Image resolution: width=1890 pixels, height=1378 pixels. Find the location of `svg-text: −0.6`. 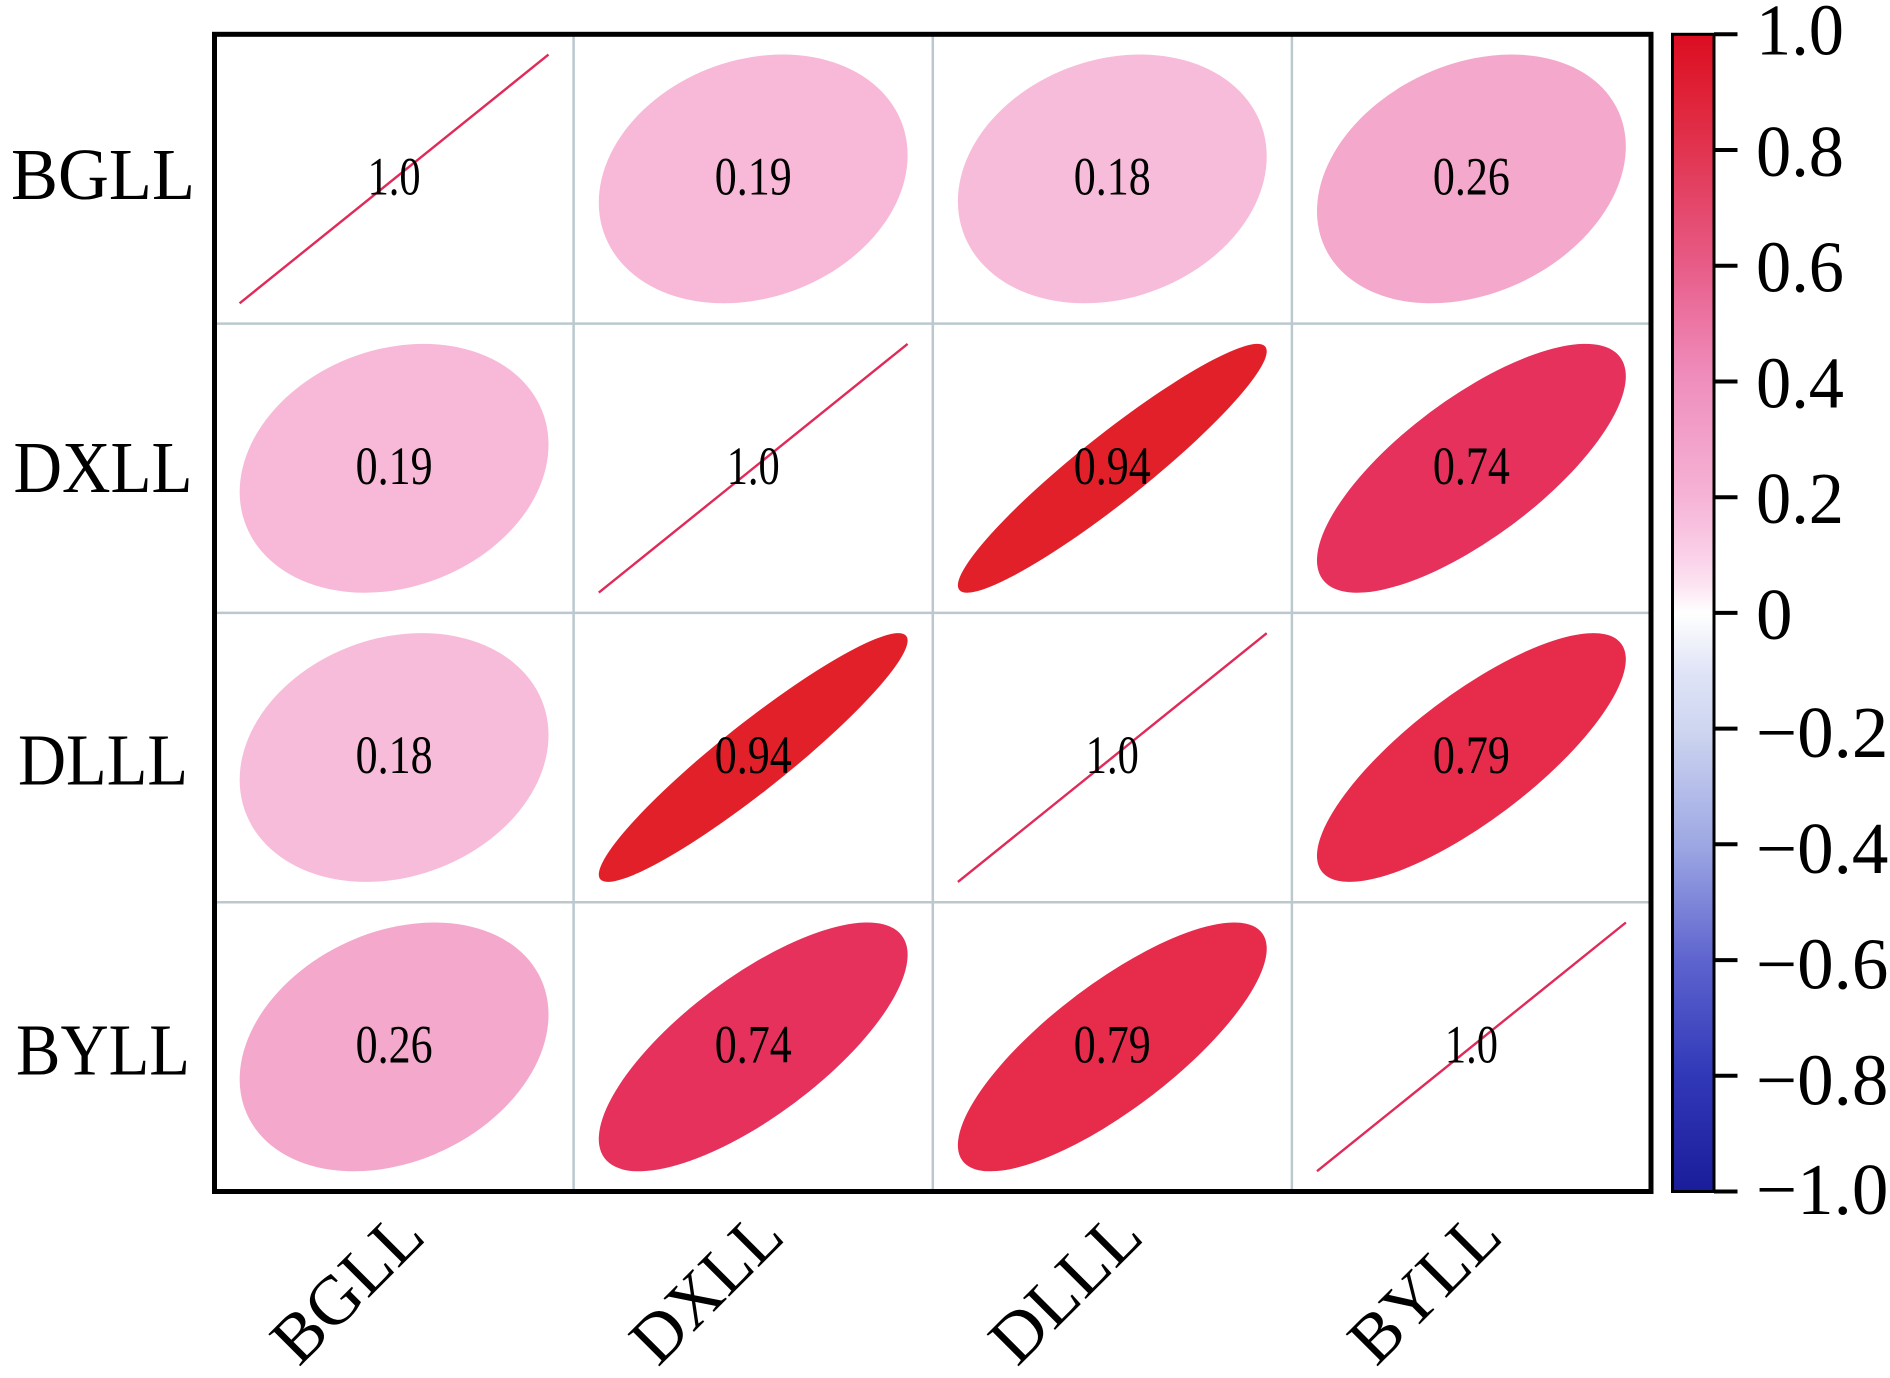

svg-text: −0.6 is located at coordinates (1822, 964).